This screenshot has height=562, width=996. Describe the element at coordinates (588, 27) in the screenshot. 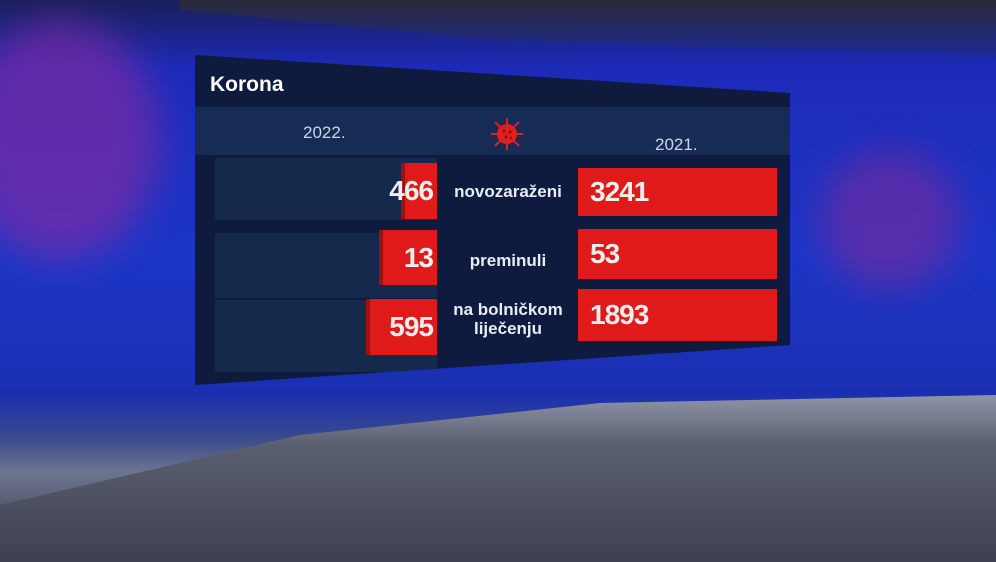

I see `studio-ceiling` at that location.